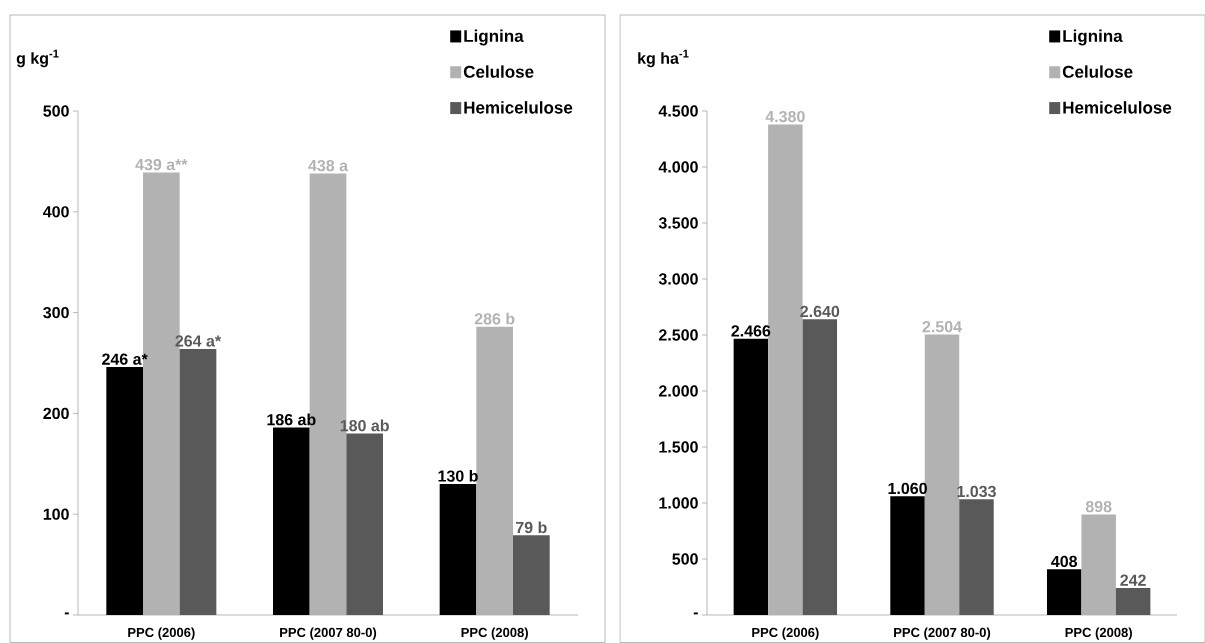 This screenshot has height=643, width=1205. What do you see at coordinates (37, 58) in the screenshot?
I see `y-axis-title: g kg$^{-1}$` at bounding box center [37, 58].